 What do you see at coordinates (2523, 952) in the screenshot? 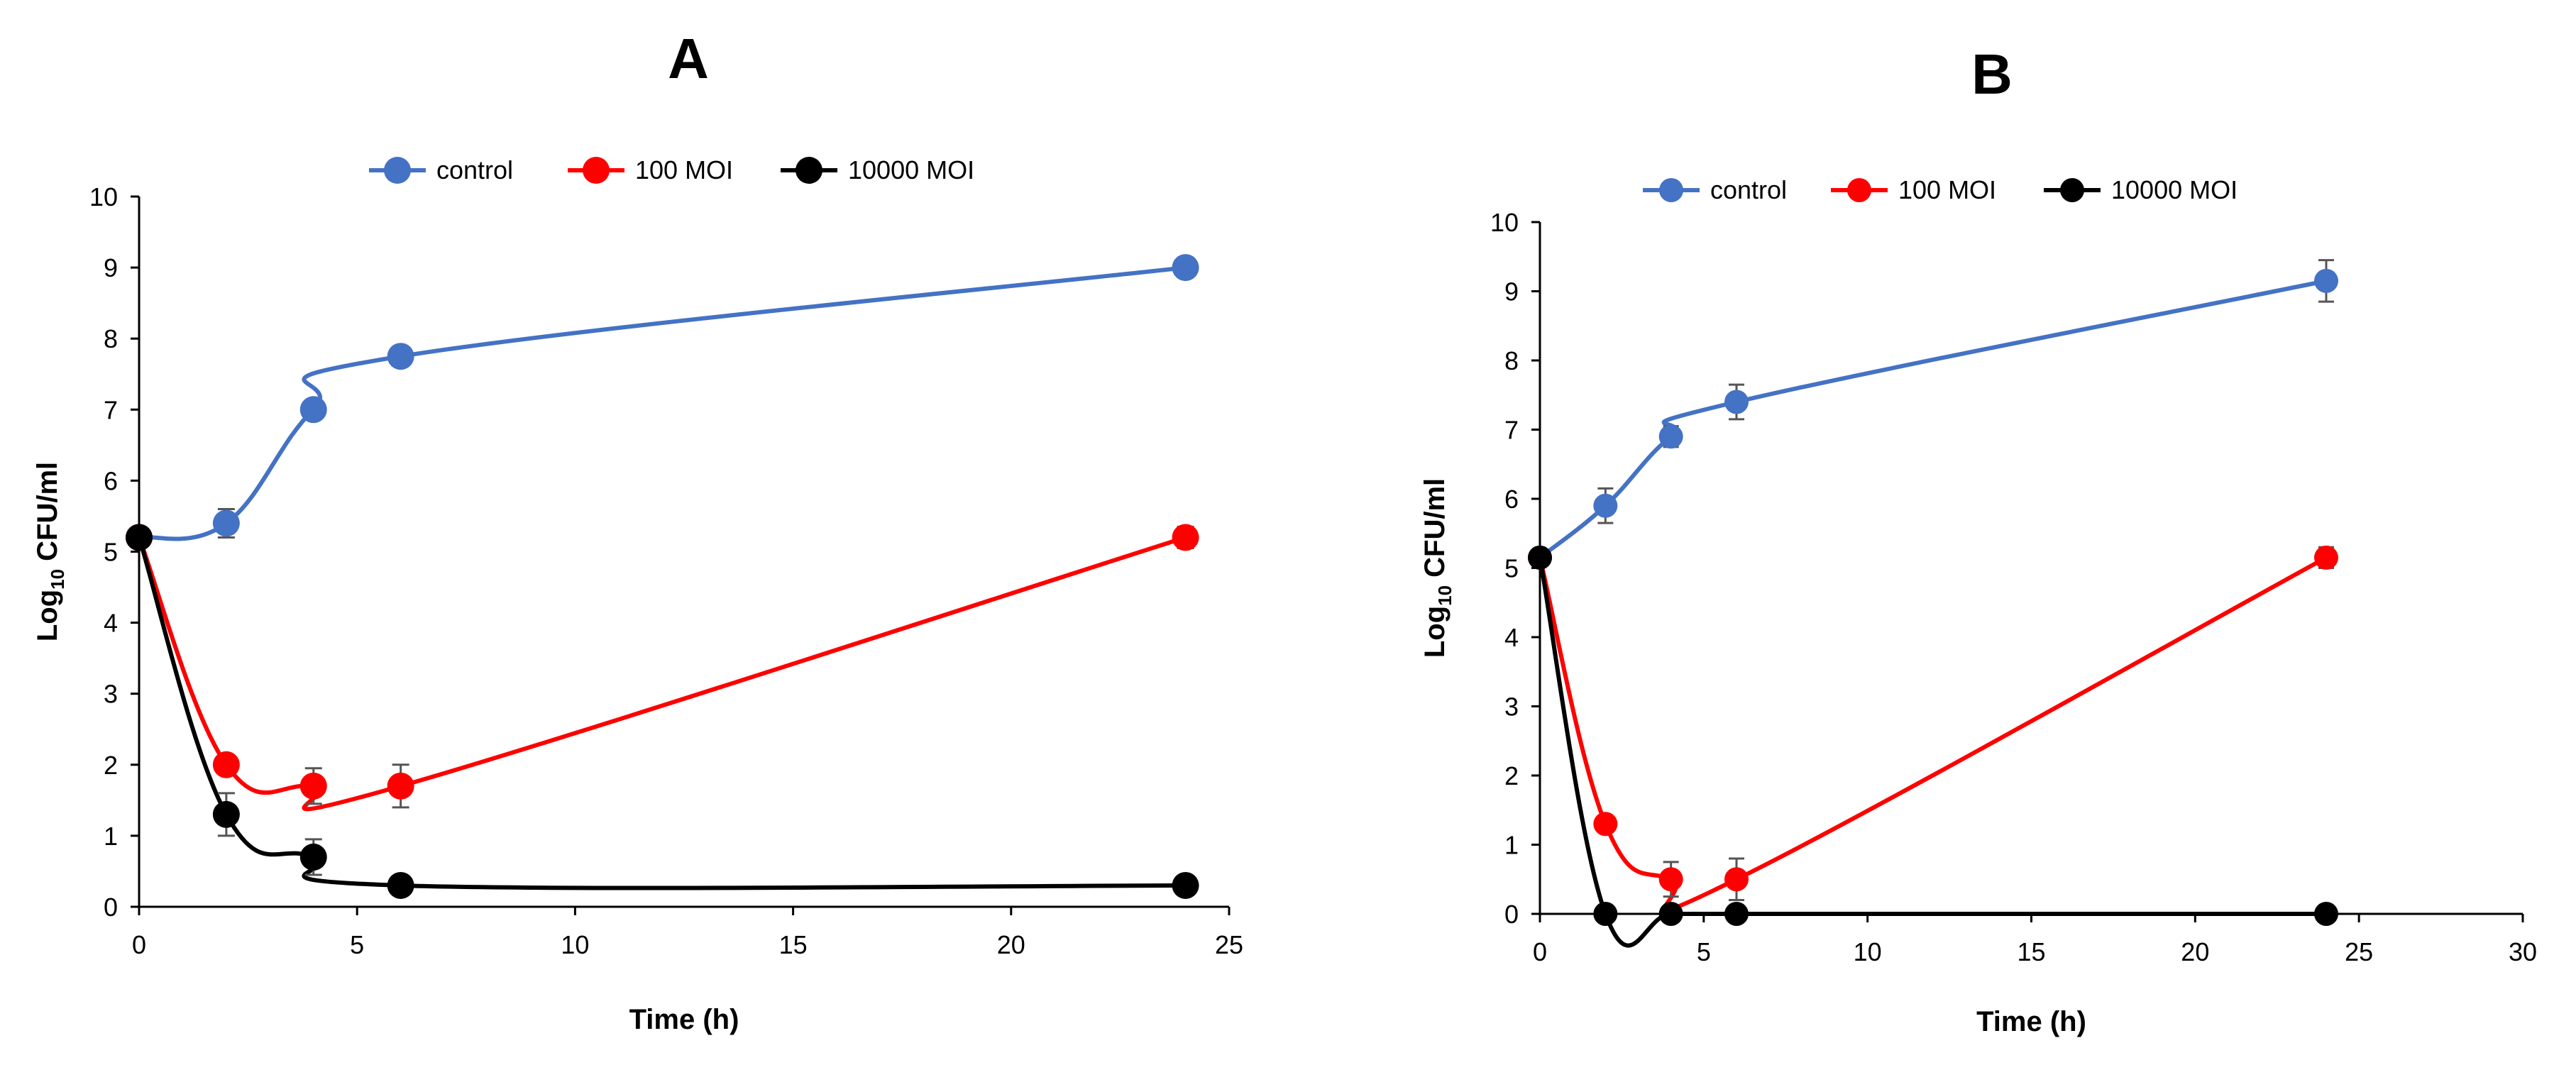
I see `x-tick-label: 30` at bounding box center [2523, 952].